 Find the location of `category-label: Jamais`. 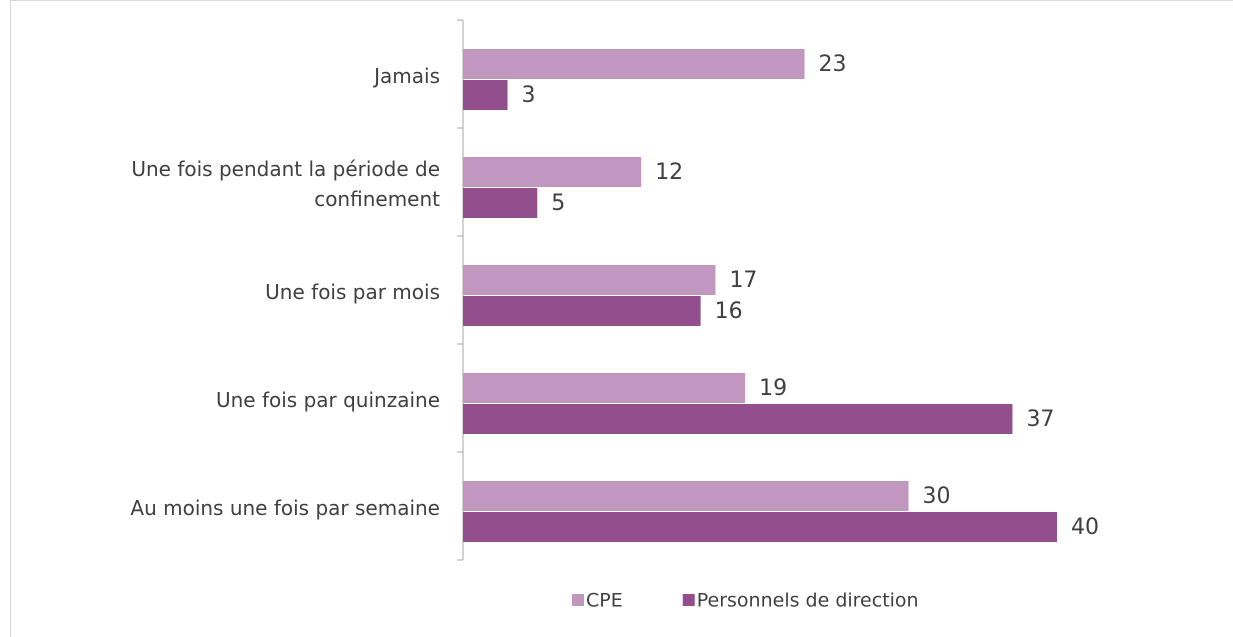

category-label: Jamais is located at coordinates (407, 76).